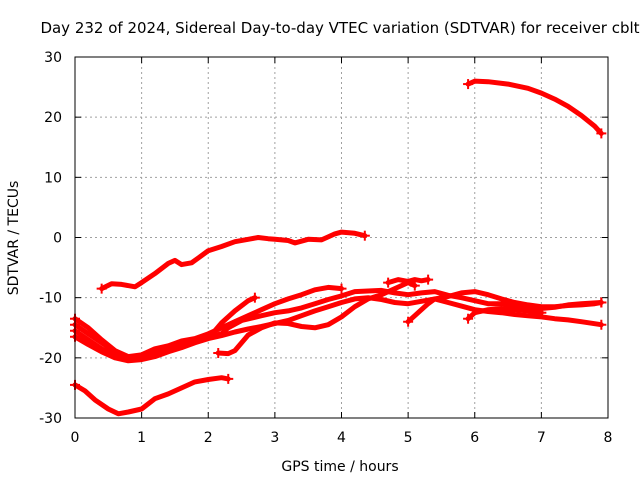 The image size is (640, 480). I want to click on series-endpoint-arc-9-start, so click(408, 321).